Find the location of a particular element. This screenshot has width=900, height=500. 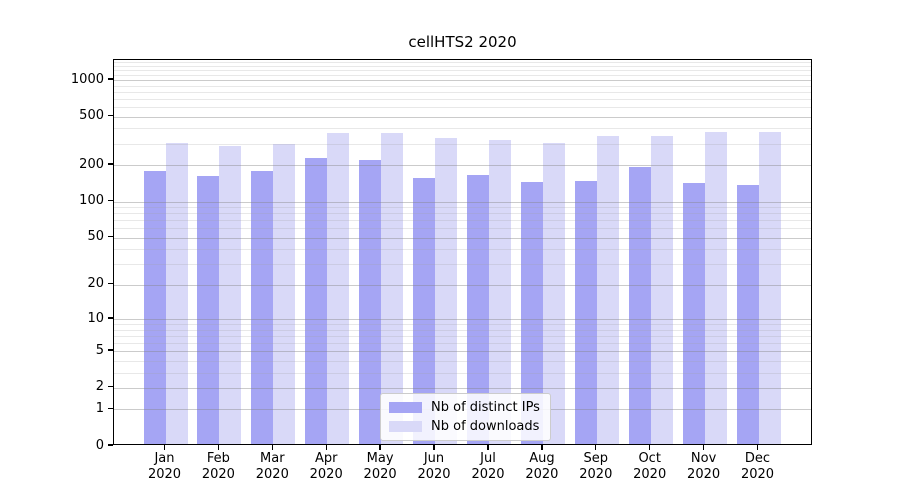

y-tick-label: 50 is located at coordinates (95, 237).